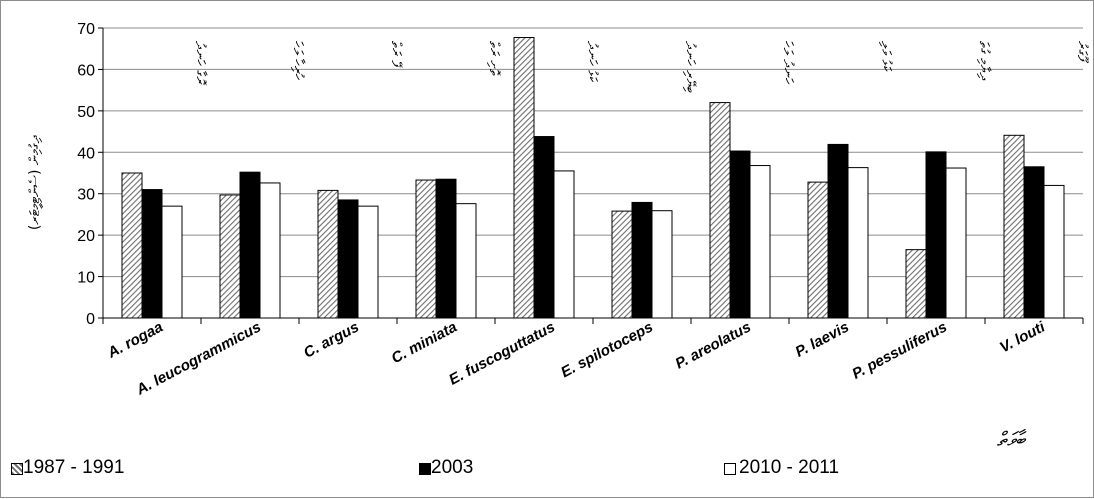  What do you see at coordinates (984, 61) in the screenshot?
I see `species-annotation: ދިޔާމި ގުތަ` at bounding box center [984, 61].